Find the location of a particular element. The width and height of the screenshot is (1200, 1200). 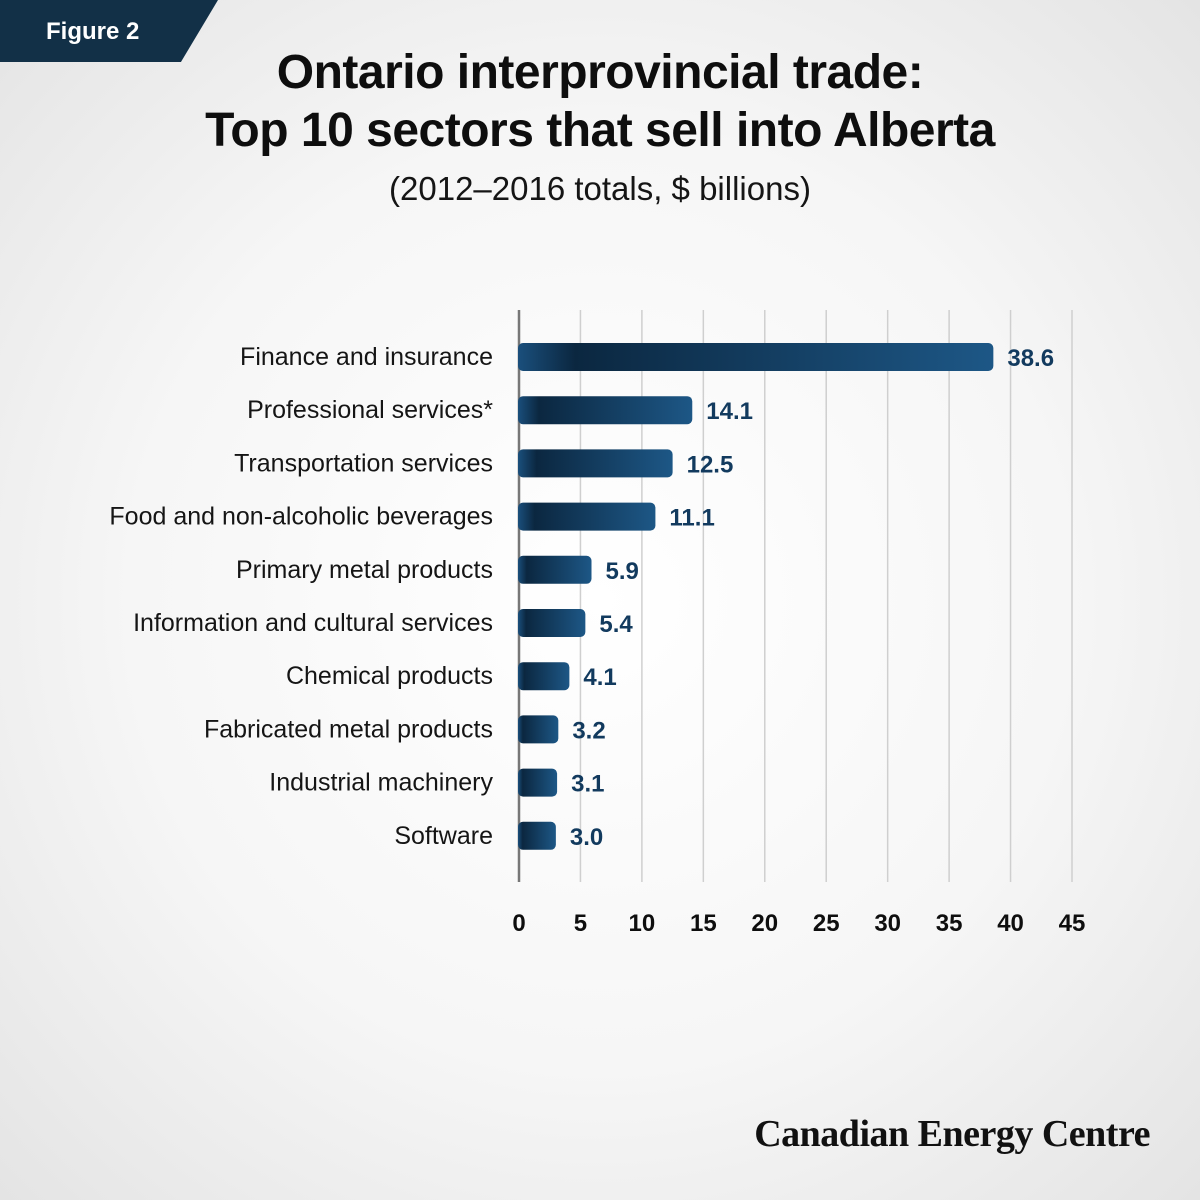

x-tick-label: 20 is located at coordinates (764, 923).